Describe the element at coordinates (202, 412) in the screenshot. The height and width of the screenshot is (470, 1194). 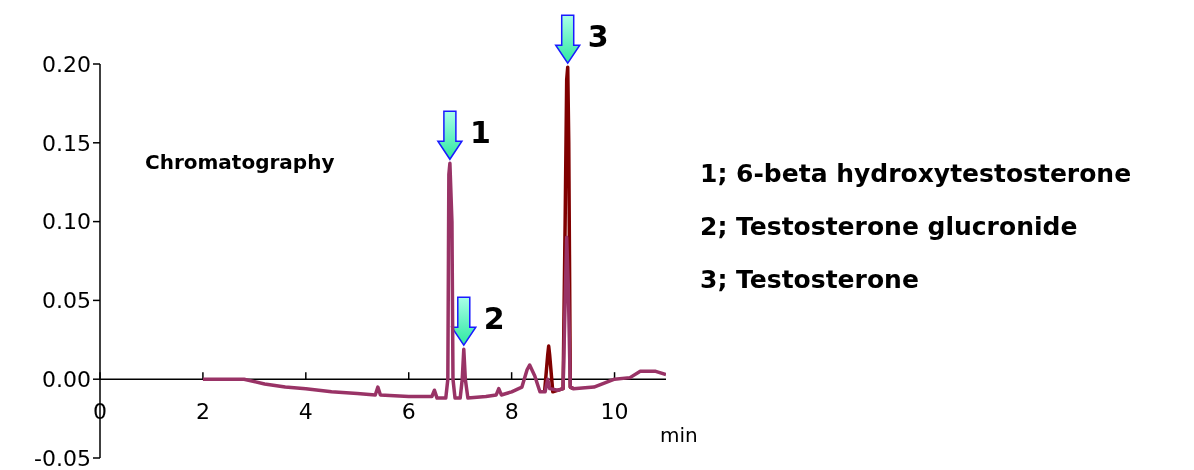
I see `x-tick-label: 2` at that location.